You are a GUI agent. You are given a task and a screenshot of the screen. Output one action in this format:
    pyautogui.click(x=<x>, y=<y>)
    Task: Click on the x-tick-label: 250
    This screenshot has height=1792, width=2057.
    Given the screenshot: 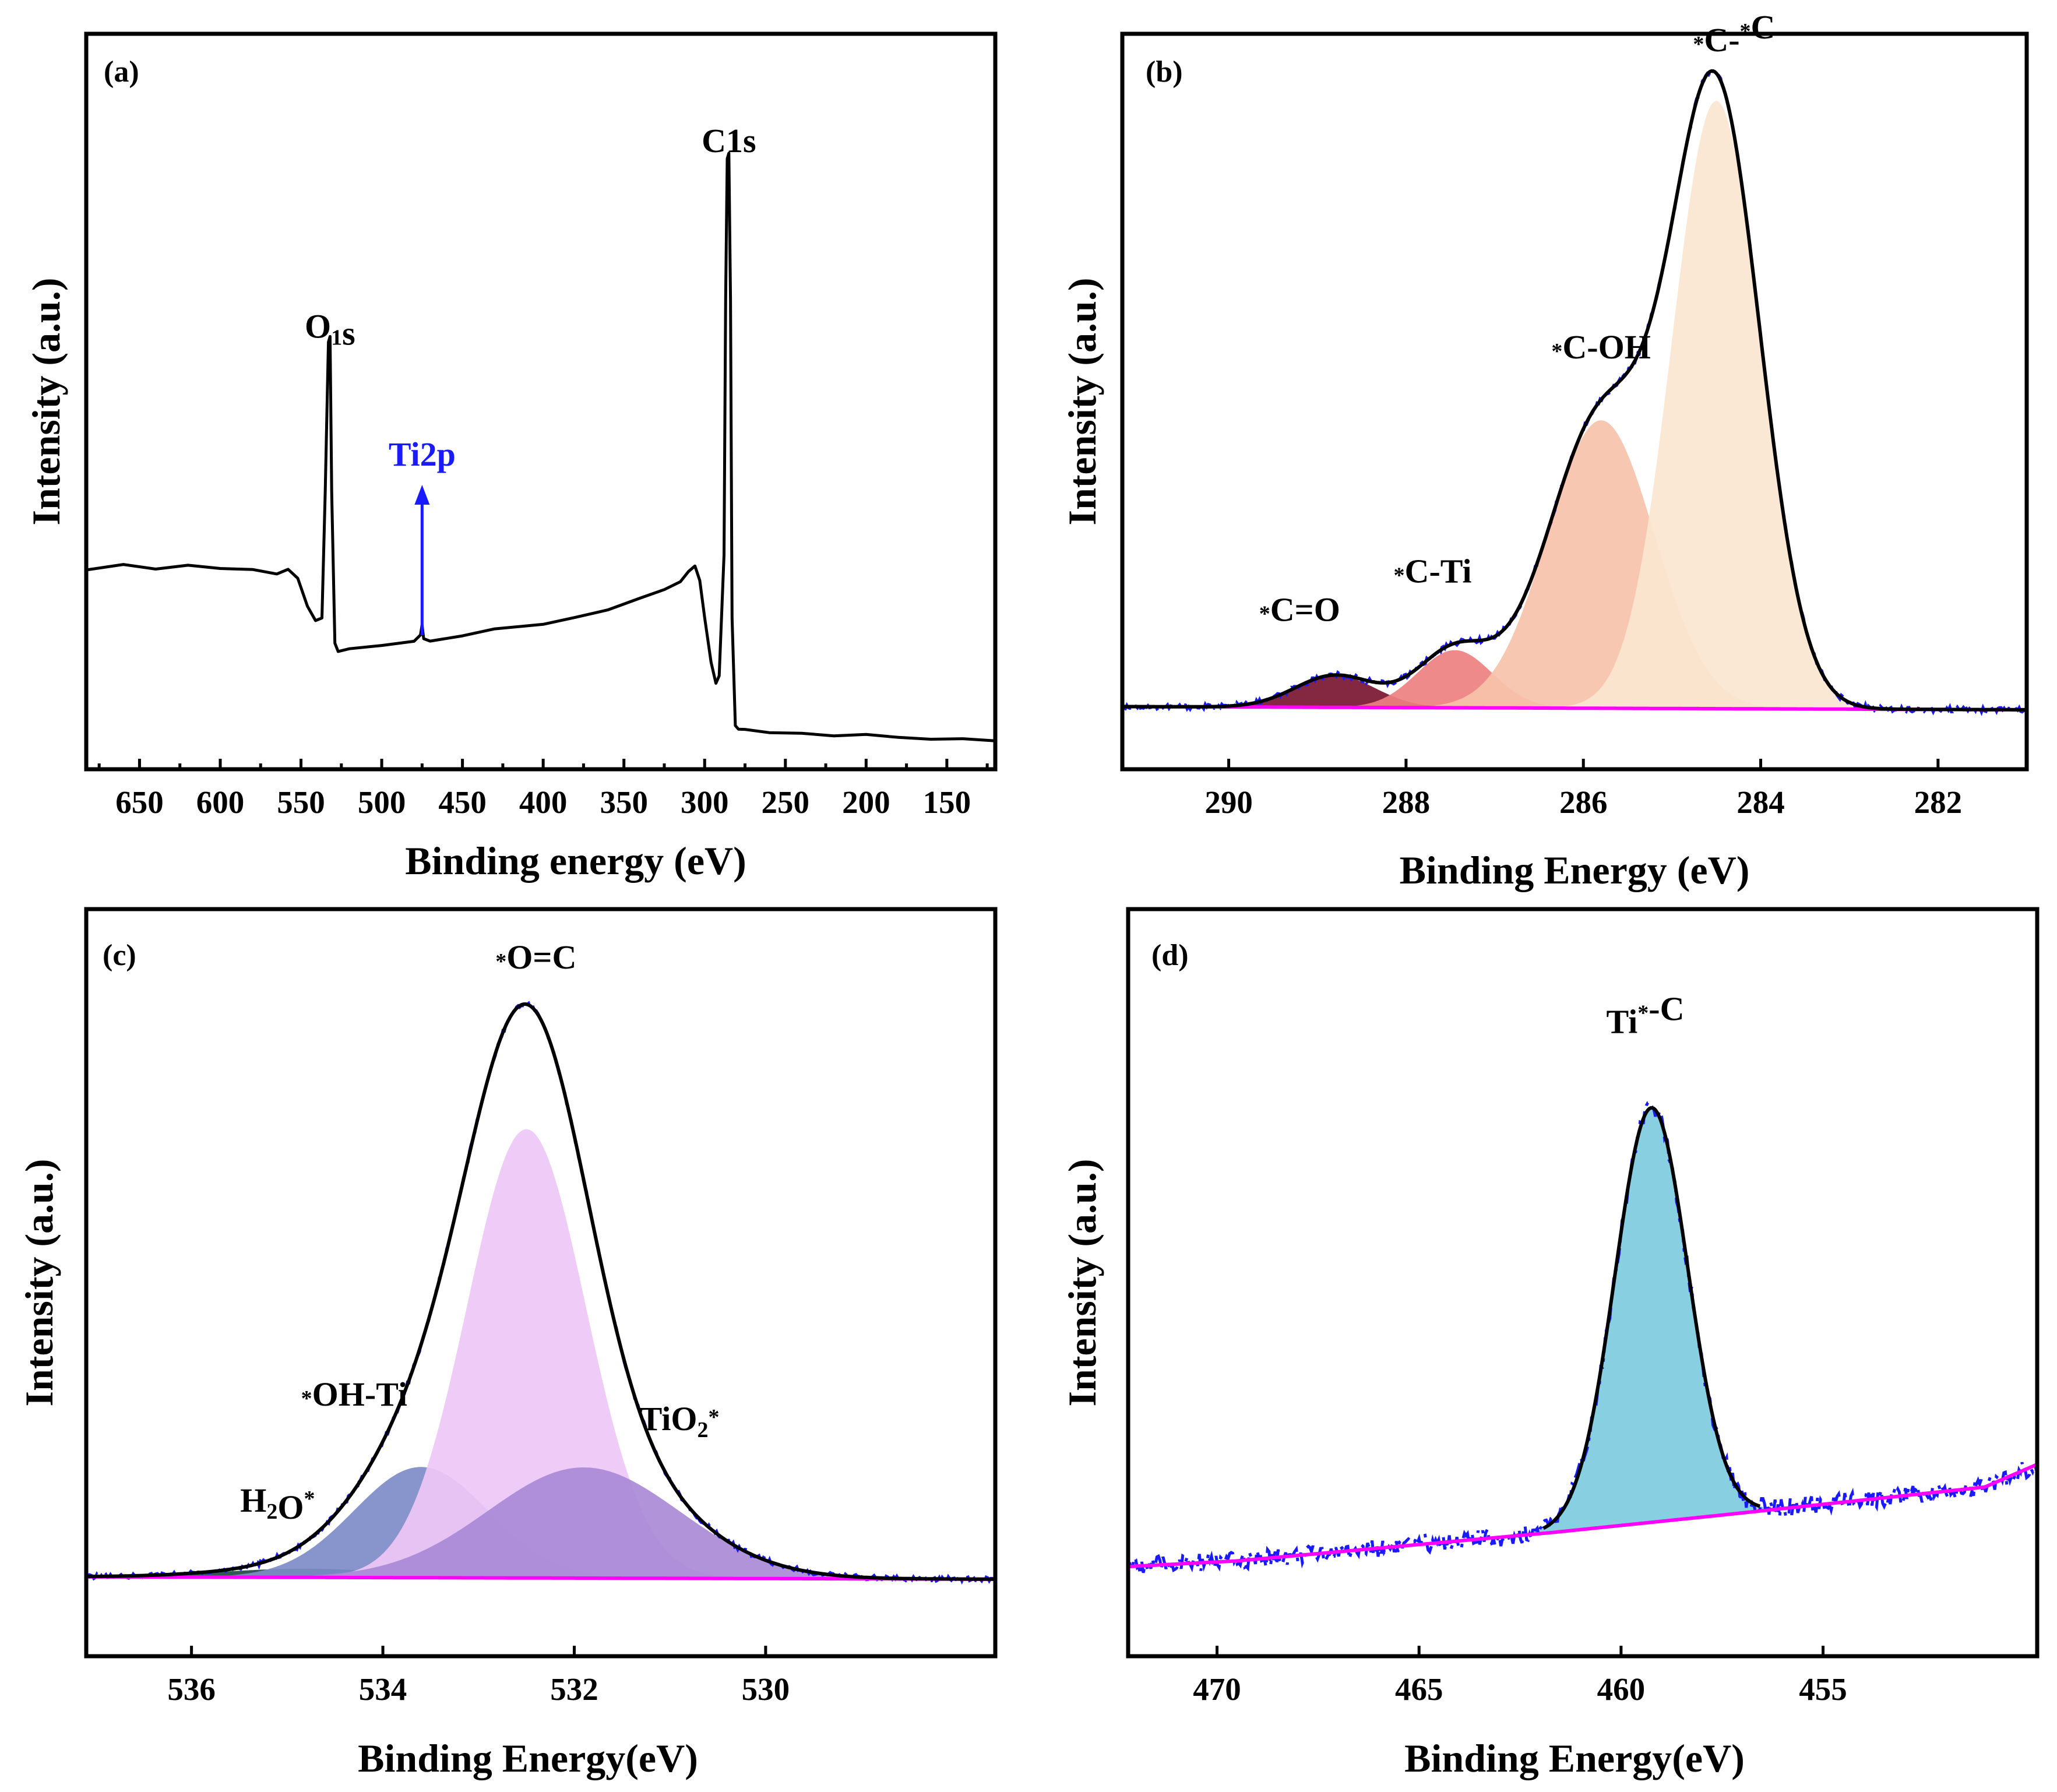 What is the action you would take?
    pyautogui.click(x=786, y=802)
    